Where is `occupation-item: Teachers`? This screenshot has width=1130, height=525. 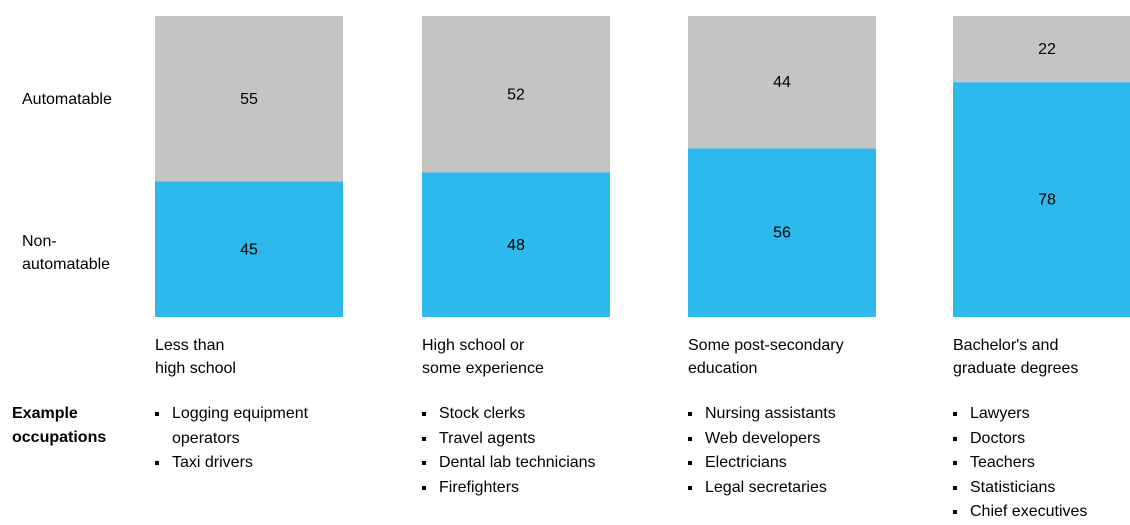
occupation-item: Teachers is located at coordinates (1040, 463).